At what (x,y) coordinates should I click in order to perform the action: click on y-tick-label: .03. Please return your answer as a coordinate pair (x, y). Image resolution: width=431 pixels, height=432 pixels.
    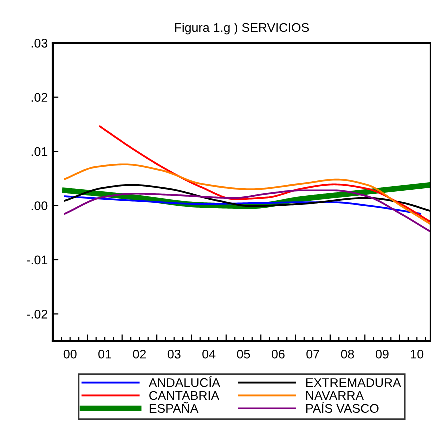
    Looking at the image, I should click on (40, 43).